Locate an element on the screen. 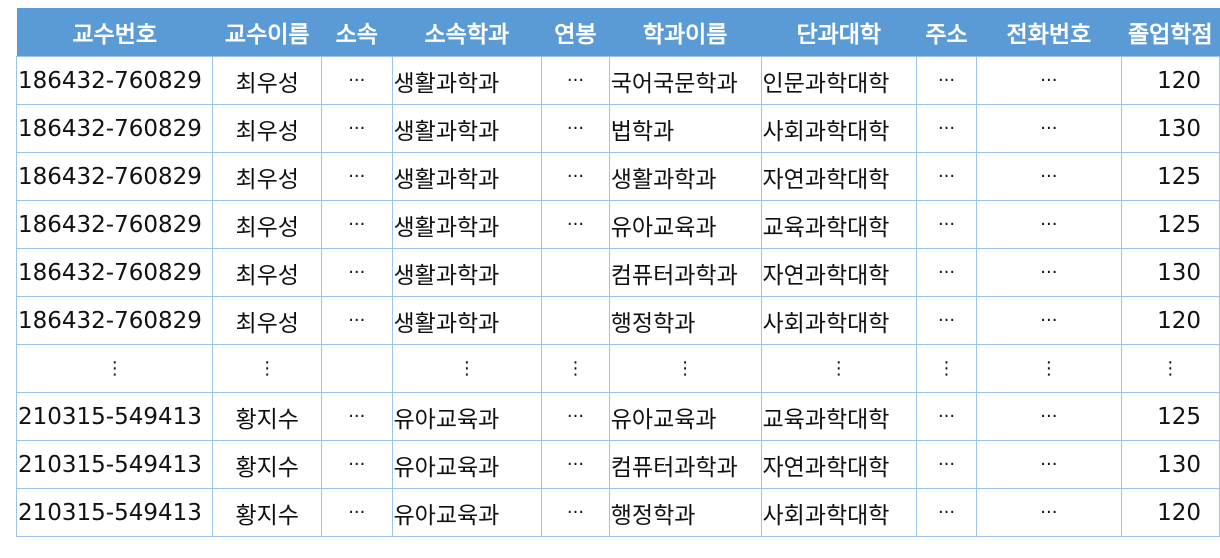 This screenshot has height=558, width=1220. header-professor-name: 교수이름 is located at coordinates (267, 32).